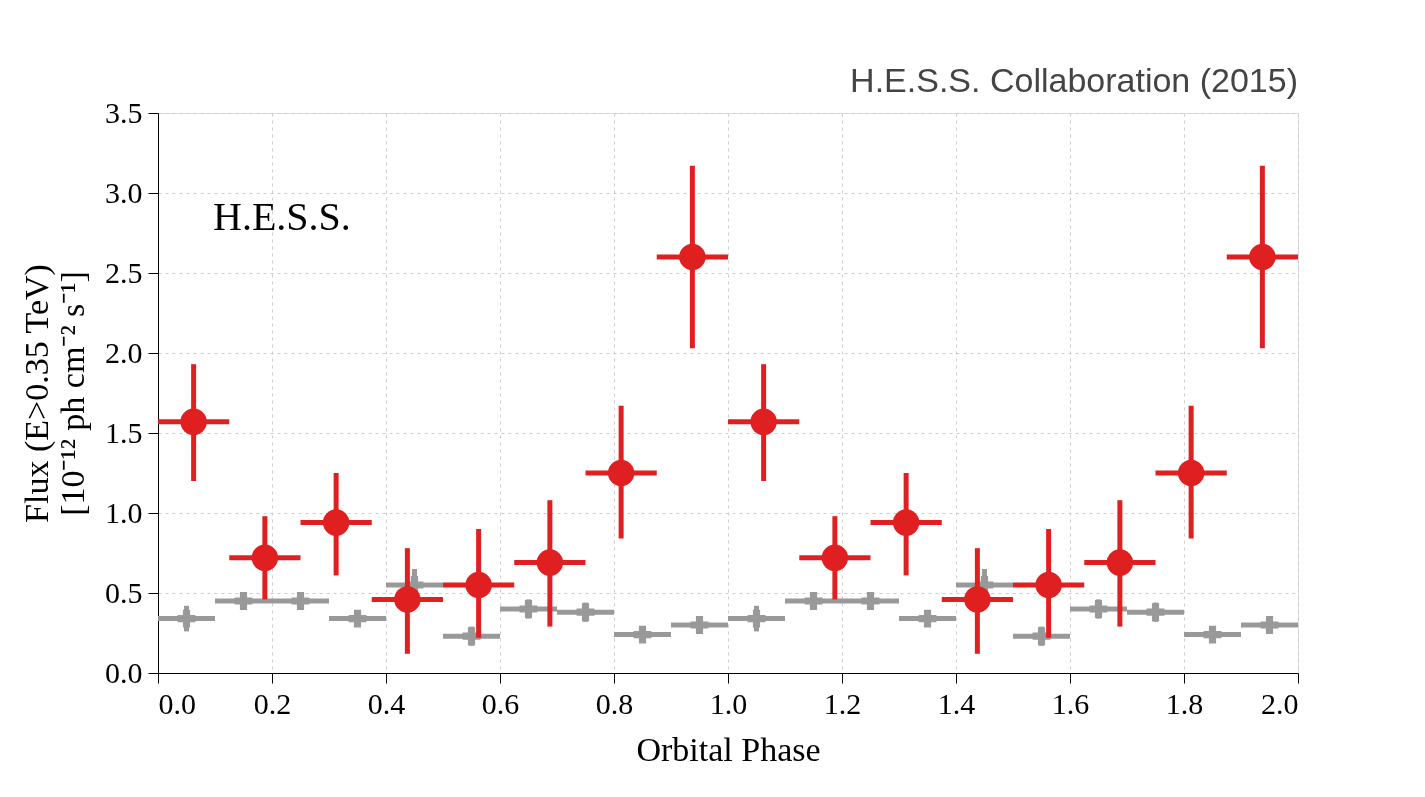 Image resolution: width=1425 pixels, height=797 pixels. I want to click on y-tick-label: 3.5, so click(124, 112).